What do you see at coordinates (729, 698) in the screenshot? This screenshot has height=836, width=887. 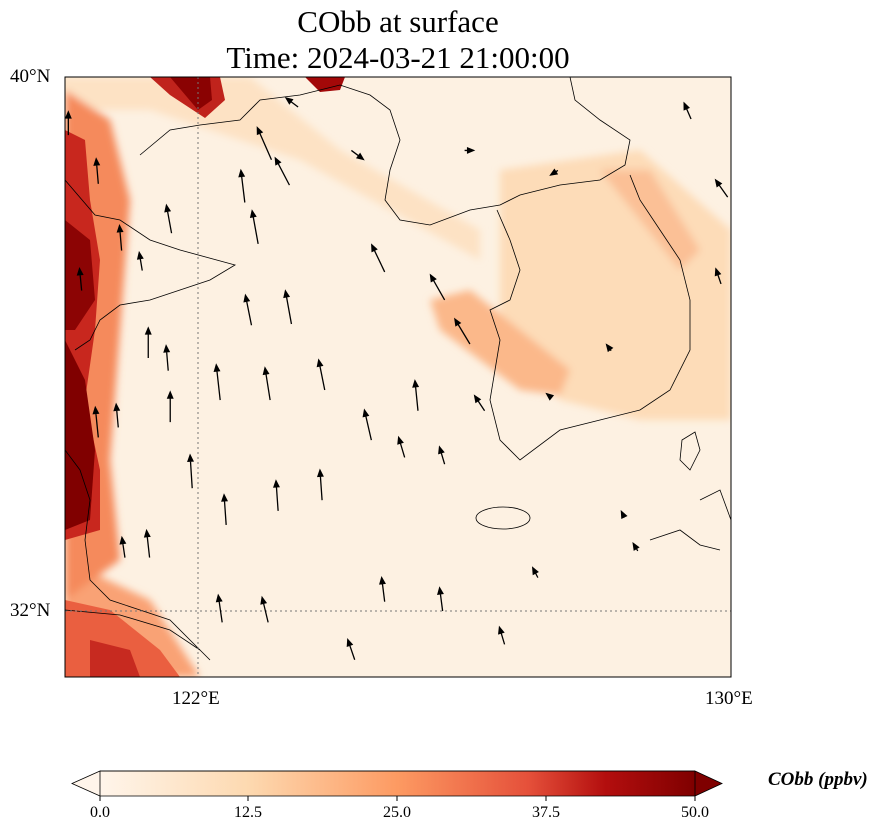 I see `lon-tick-130: 130°E` at bounding box center [729, 698].